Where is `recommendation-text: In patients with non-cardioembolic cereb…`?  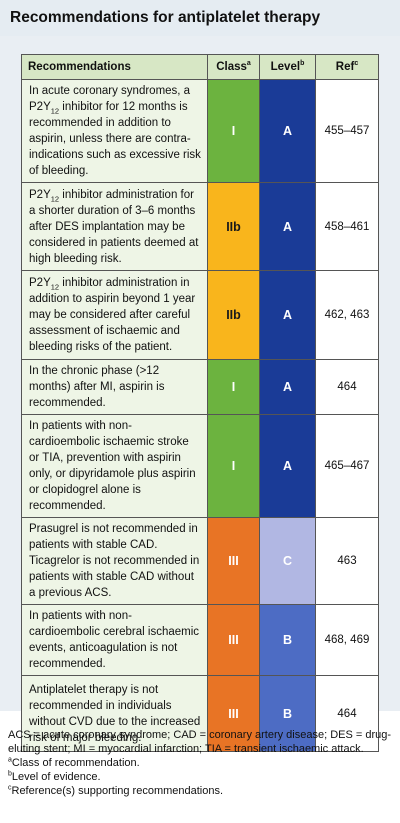
recommendation-text: In patients with non-cardioembolic cereb… is located at coordinates (114, 640).